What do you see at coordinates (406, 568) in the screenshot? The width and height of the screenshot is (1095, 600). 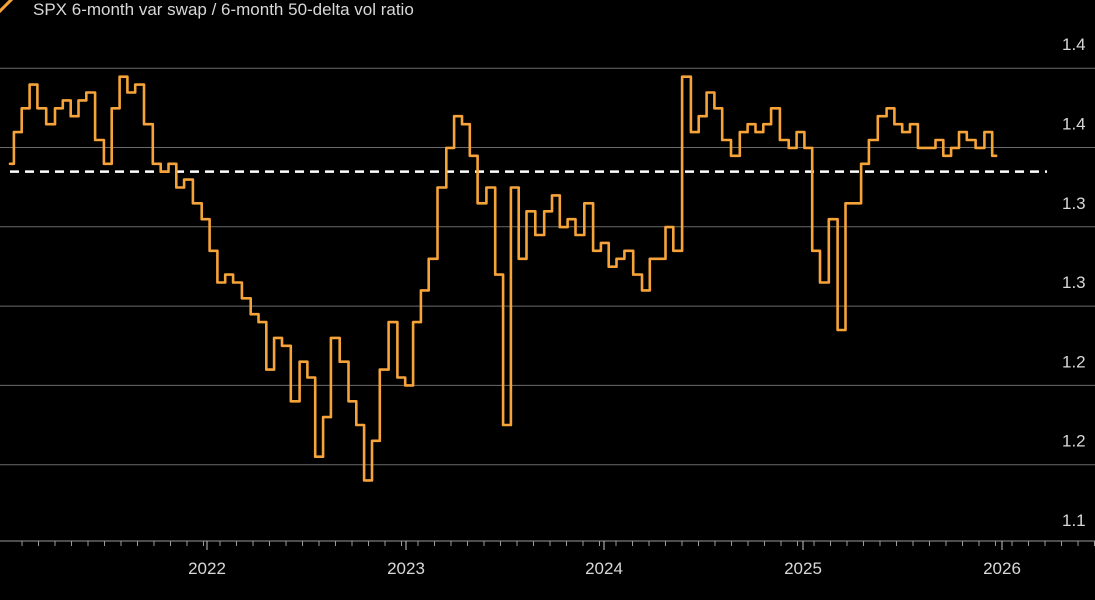 I see `x-tick-label: 2023` at bounding box center [406, 568].